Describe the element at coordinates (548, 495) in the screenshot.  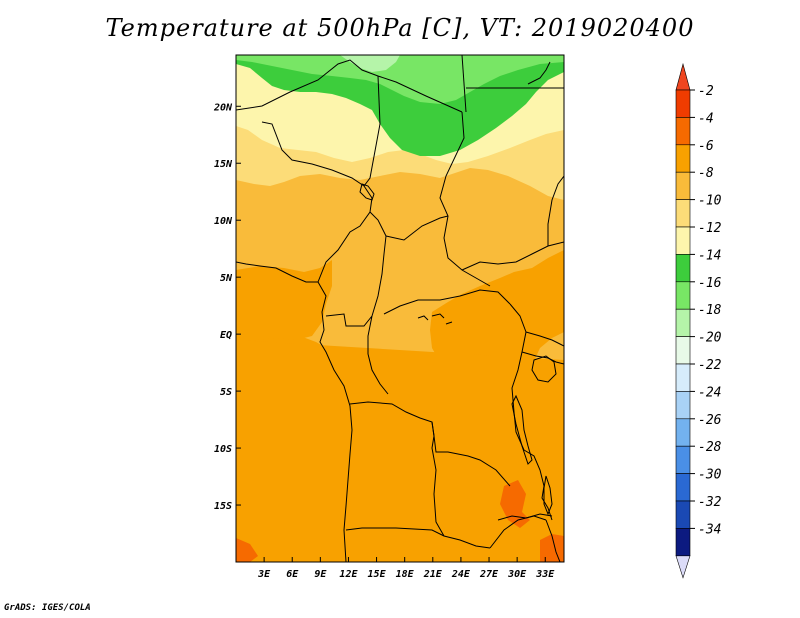
I see `lake-malawi` at that location.